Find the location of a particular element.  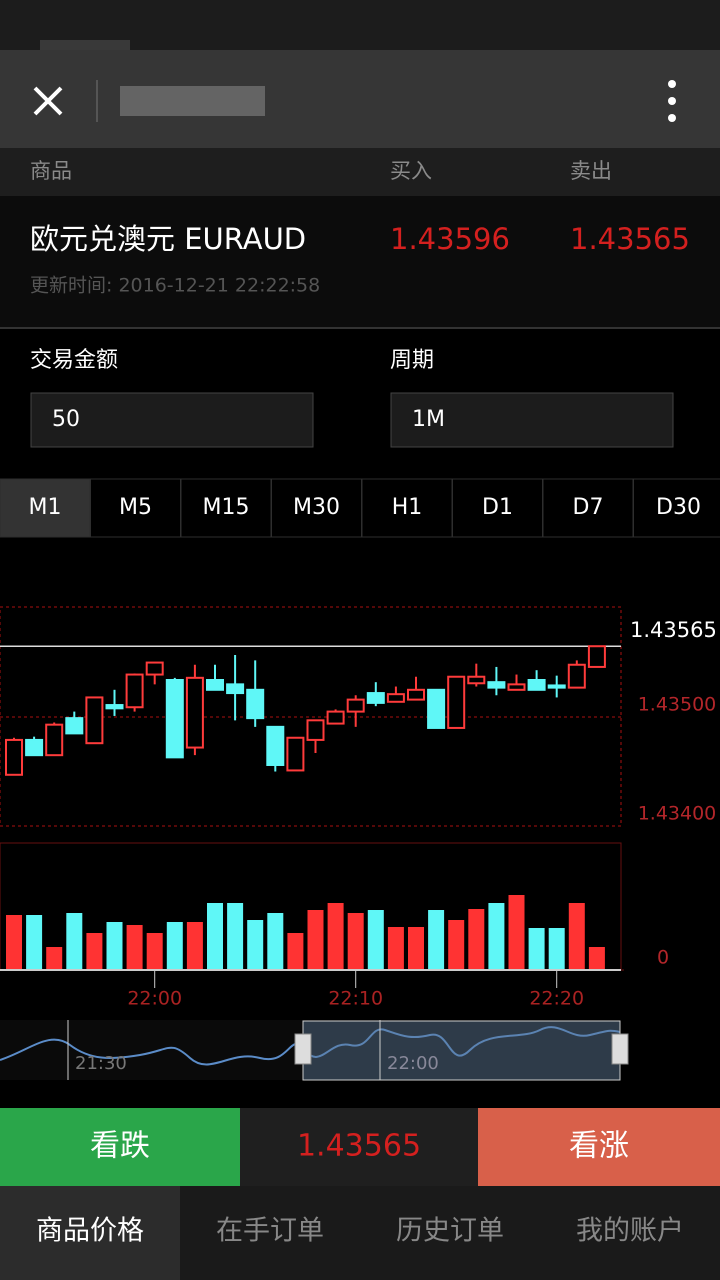

x-tick-label: 22:20 is located at coordinates (556, 999).